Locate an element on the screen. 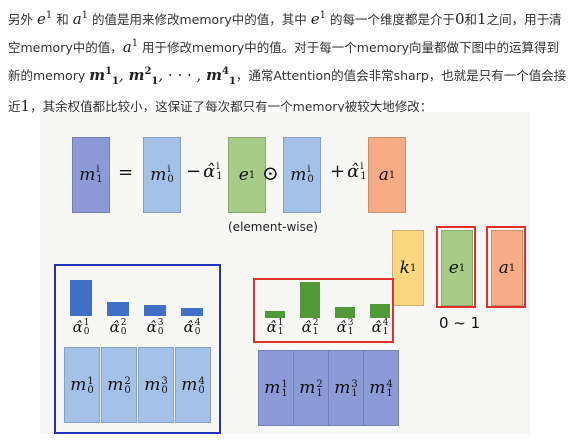  element-wise-caption: (element-wise) is located at coordinates (273, 227).